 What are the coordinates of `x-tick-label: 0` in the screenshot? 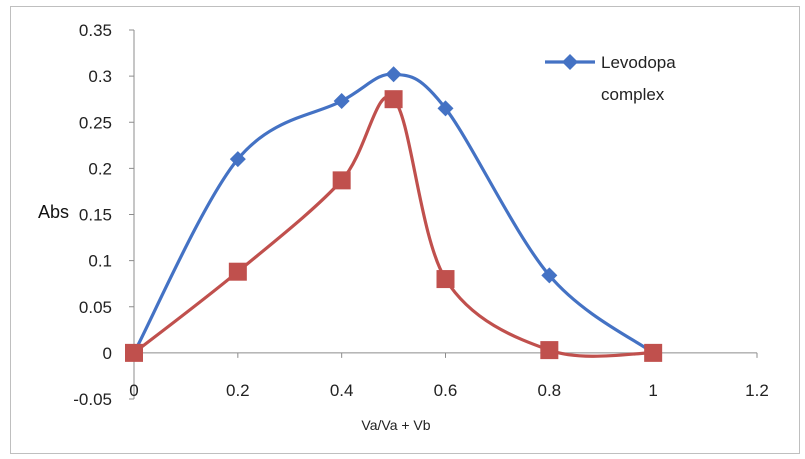 It's located at (133, 390).